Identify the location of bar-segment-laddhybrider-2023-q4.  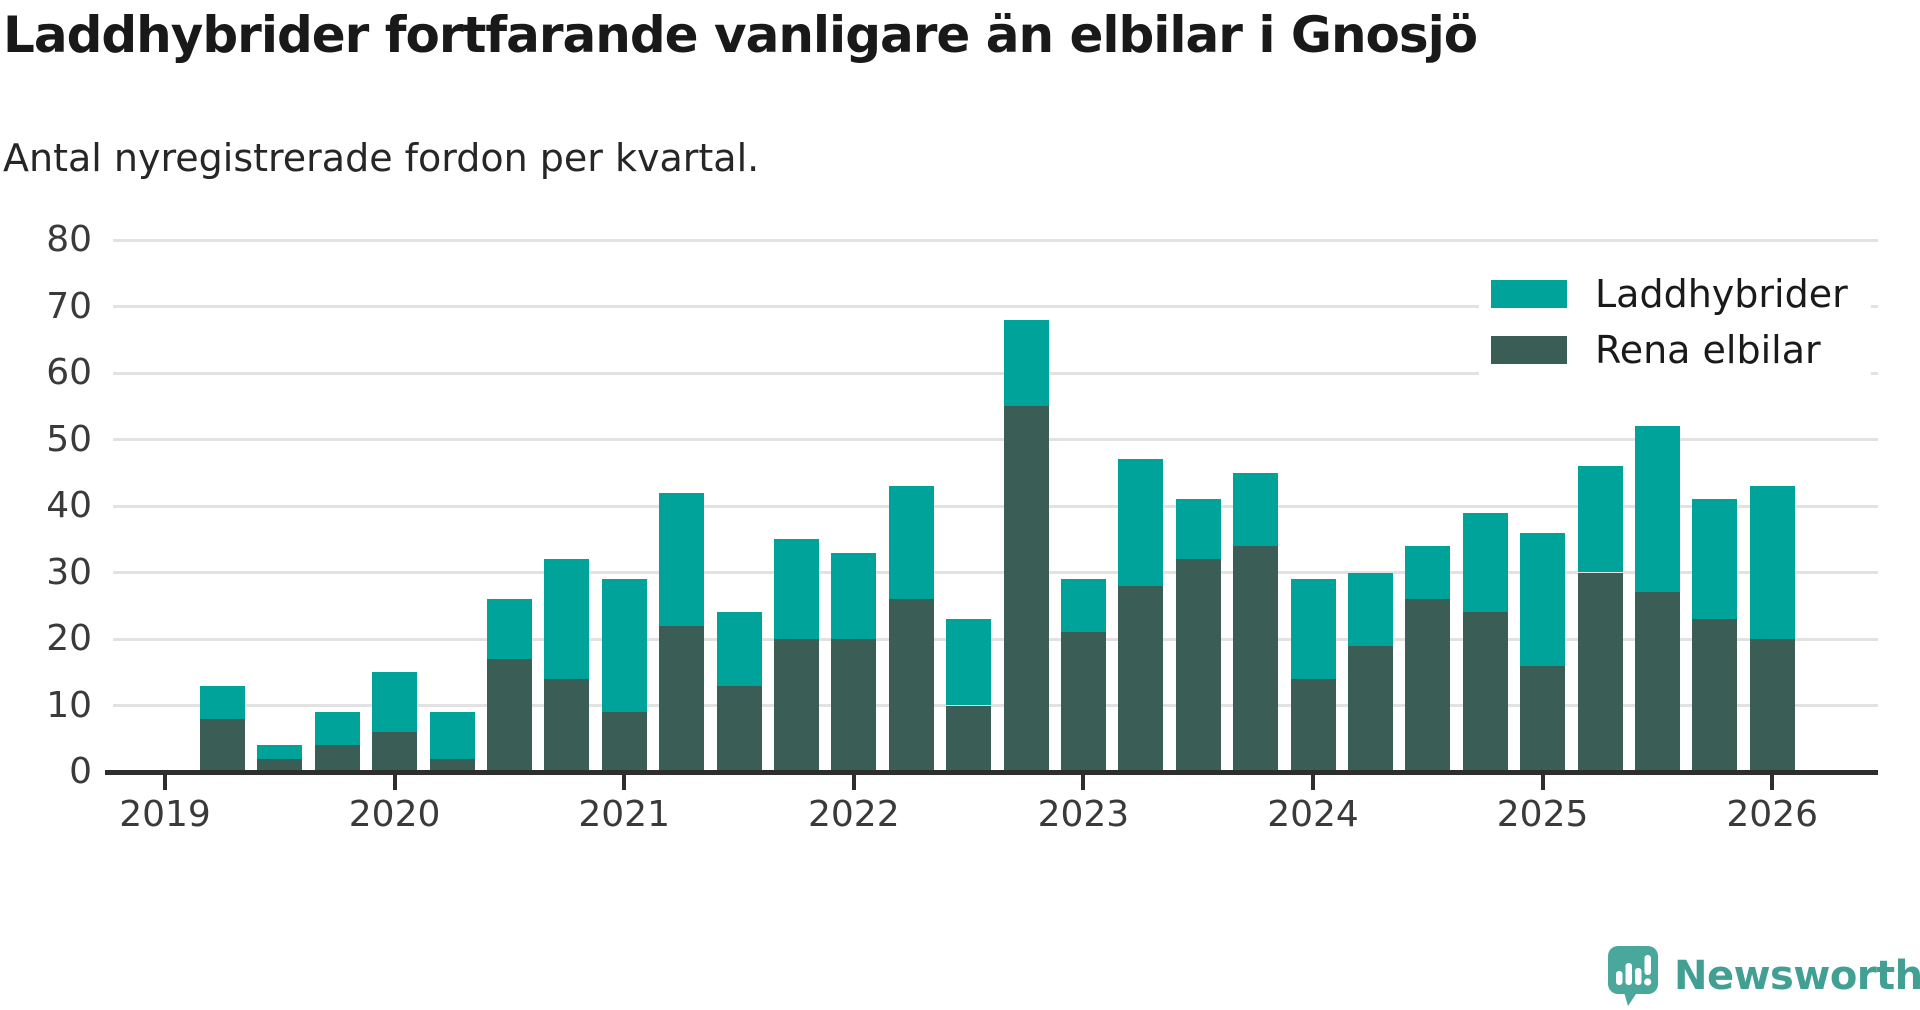
(1256, 509).